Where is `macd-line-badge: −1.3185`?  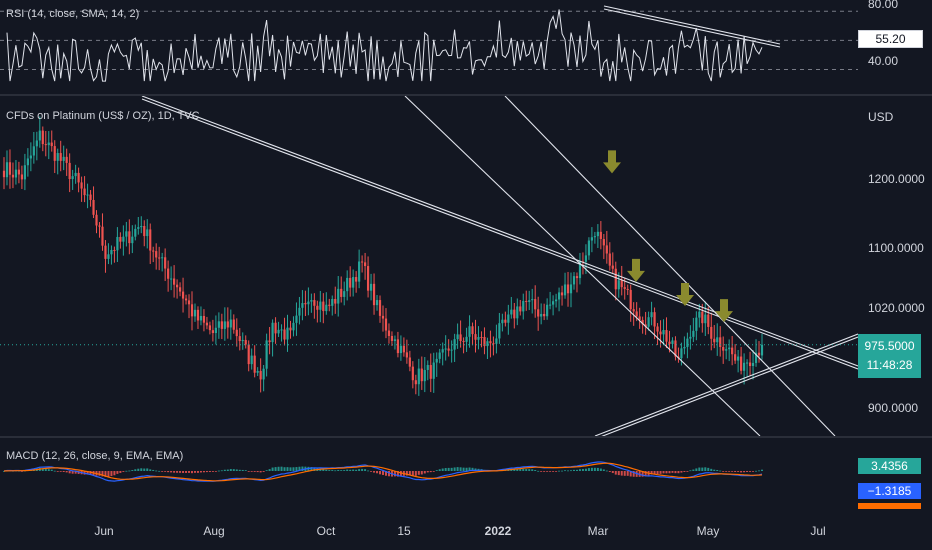 macd-line-badge: −1.3185 is located at coordinates (889, 491).